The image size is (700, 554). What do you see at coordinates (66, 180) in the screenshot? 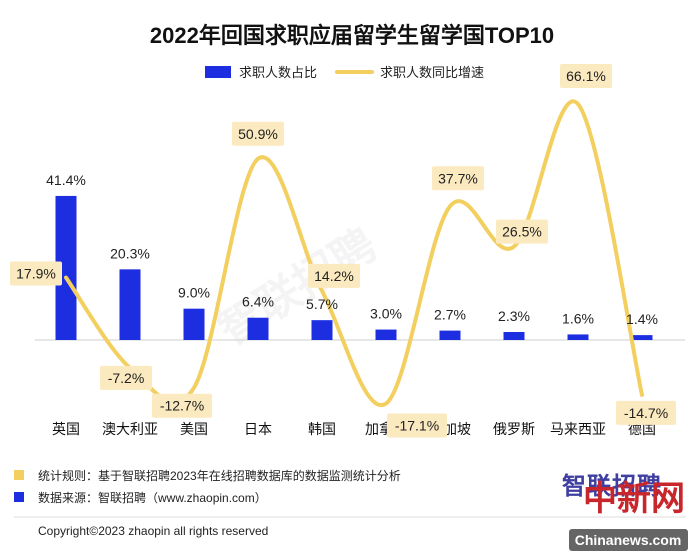
I see `bar-value-label: 41.4%` at bounding box center [66, 180].